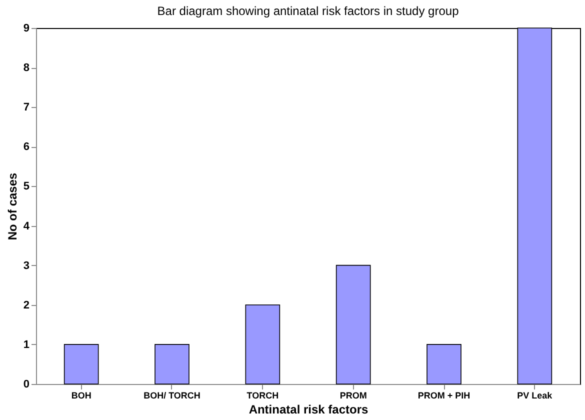 The image size is (585, 420). Describe the element at coordinates (535, 395) in the screenshot. I see `x-tick-label: PV Leak` at that location.